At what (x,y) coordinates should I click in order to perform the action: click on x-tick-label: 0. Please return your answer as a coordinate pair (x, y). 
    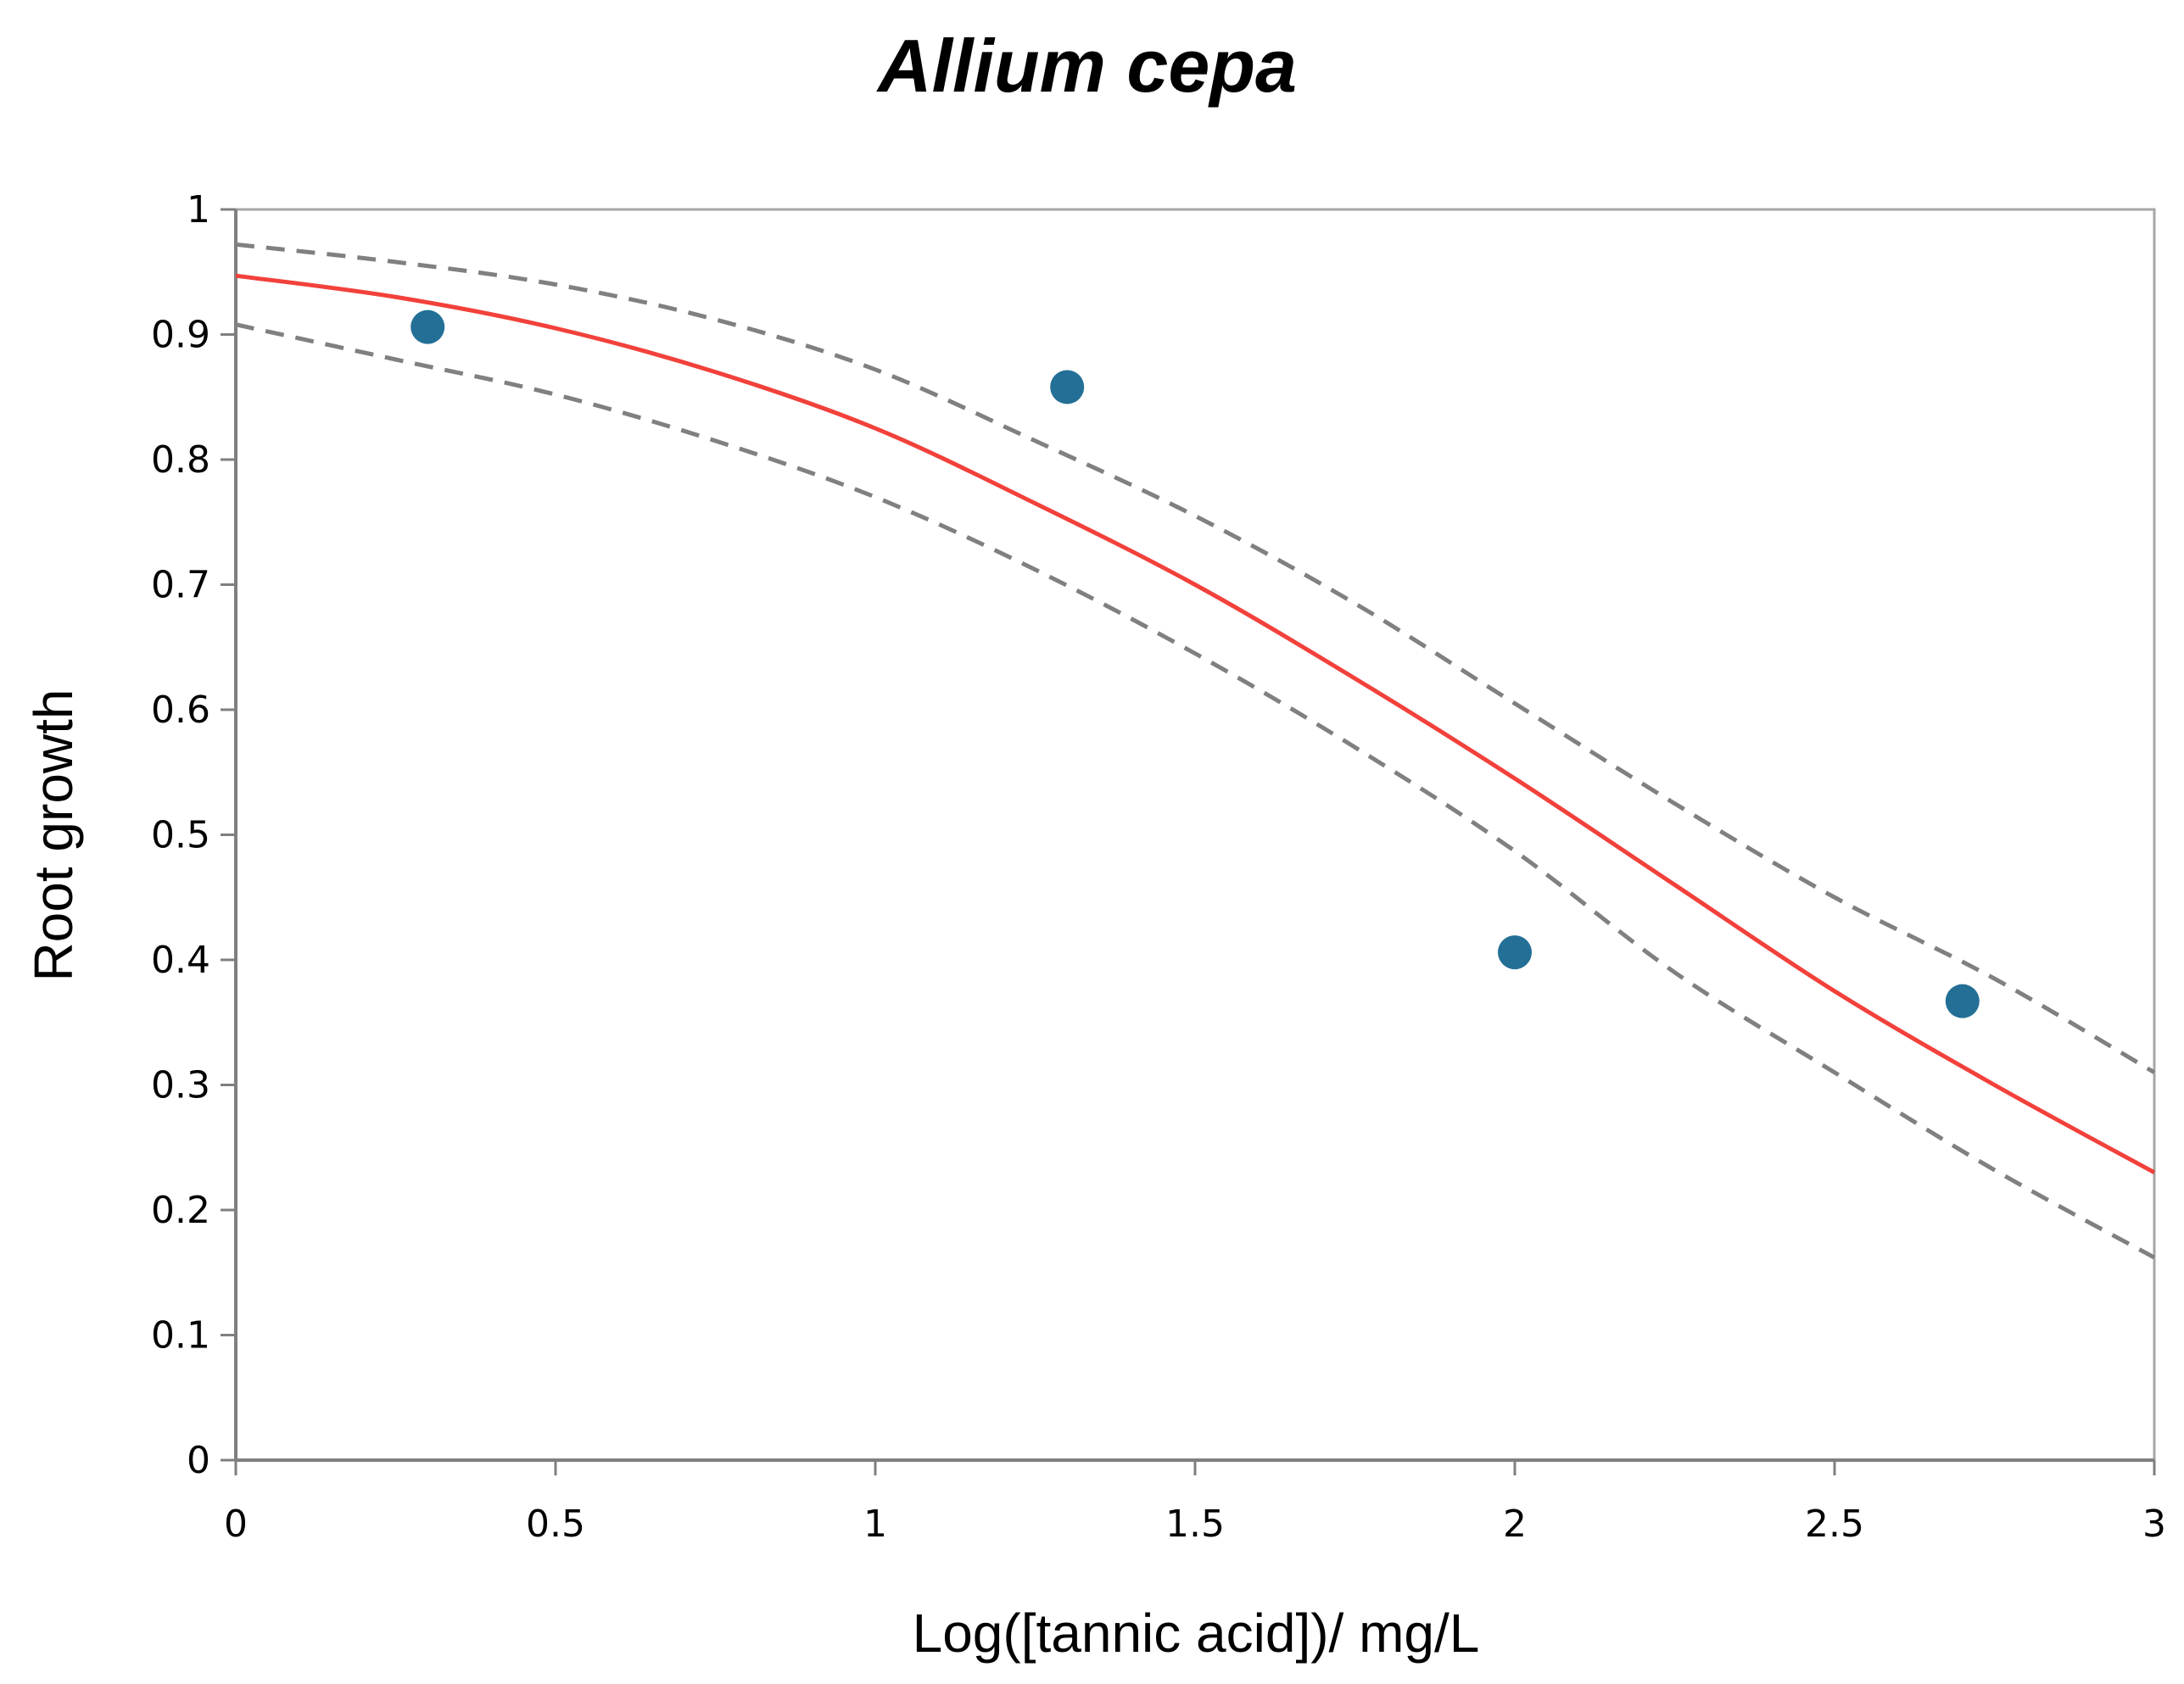
    Looking at the image, I should click on (236, 1525).